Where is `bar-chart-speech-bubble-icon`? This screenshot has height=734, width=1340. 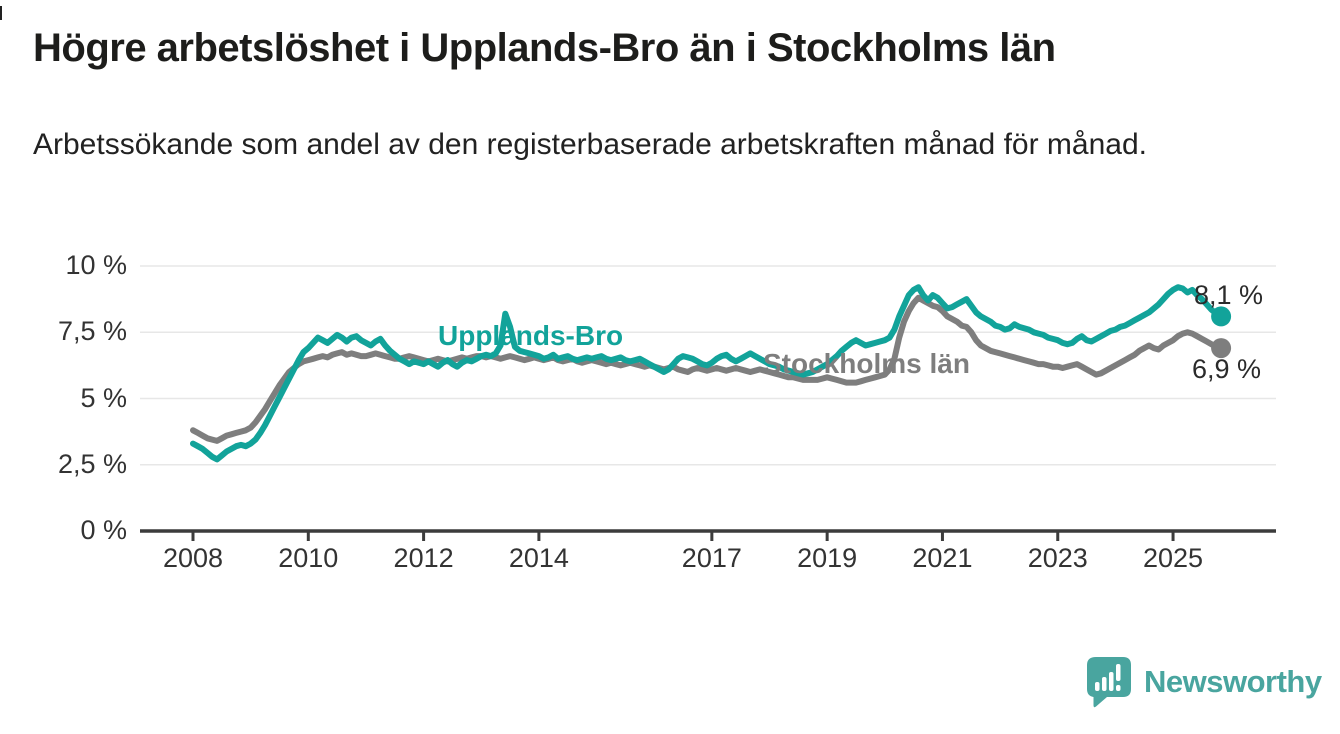
bar-chart-speech-bubble-icon is located at coordinates (1109, 682).